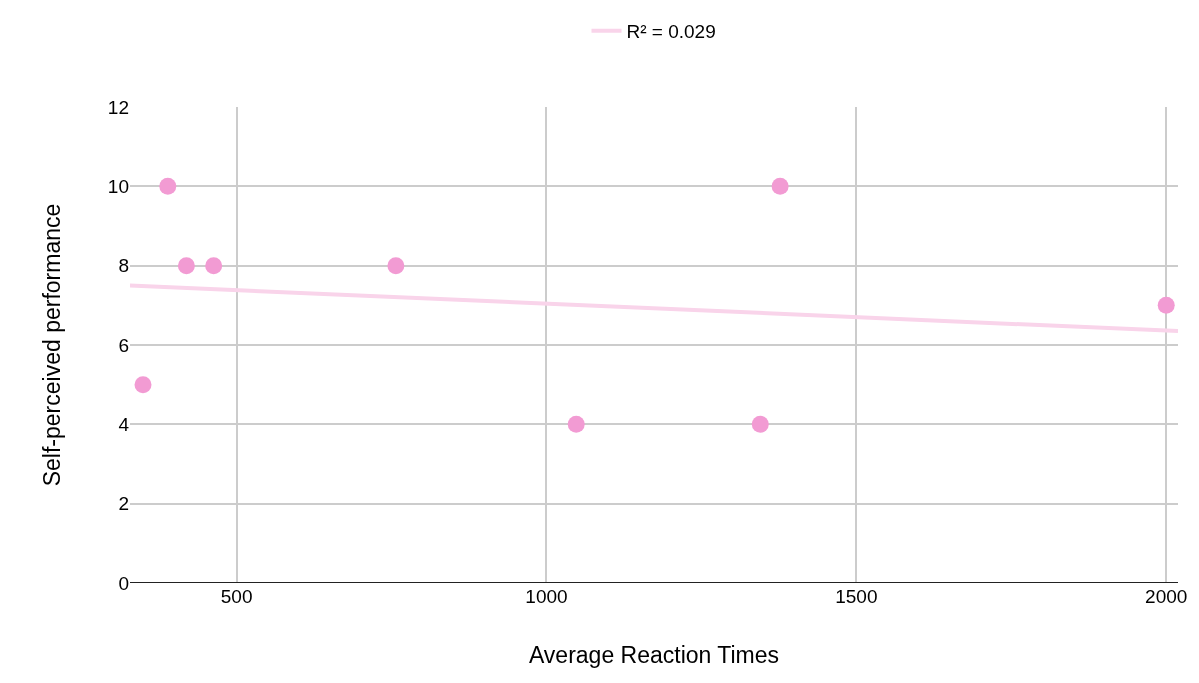 The width and height of the screenshot is (1199, 683). What do you see at coordinates (124, 424) in the screenshot?
I see `y-tick-label: 4` at bounding box center [124, 424].